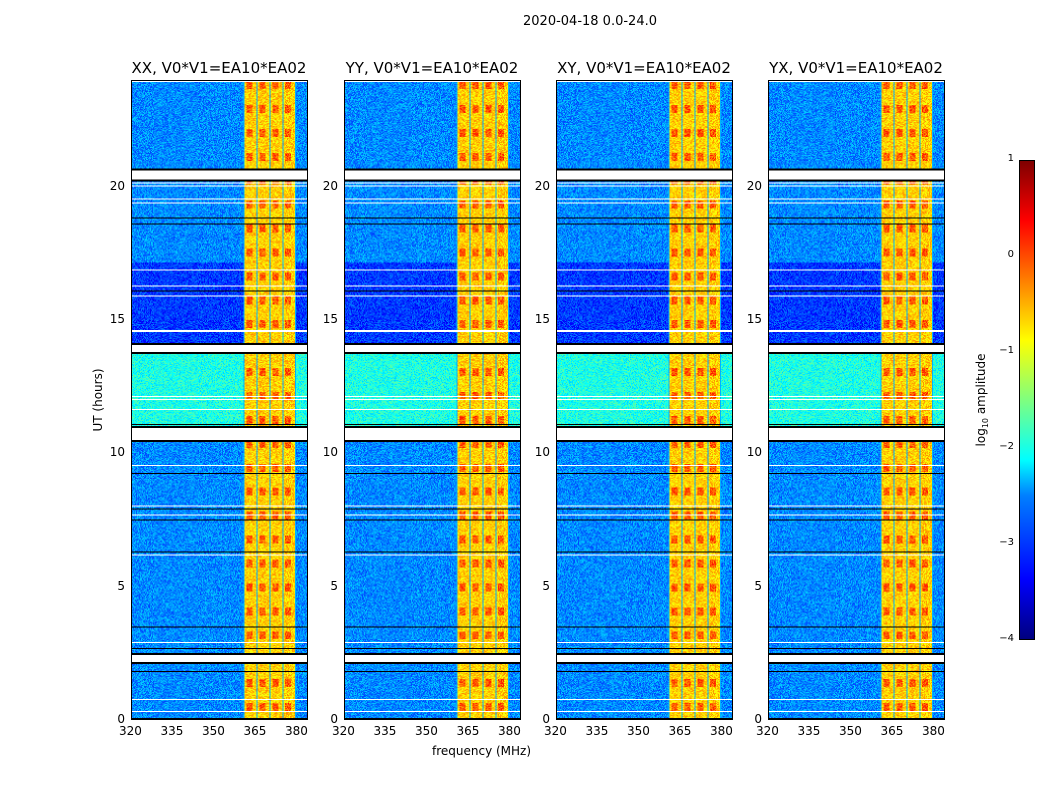 This screenshot has width=1050, height=800. What do you see at coordinates (1006, 350) in the screenshot?
I see `colorbar-tick-label: −1` at bounding box center [1006, 350].